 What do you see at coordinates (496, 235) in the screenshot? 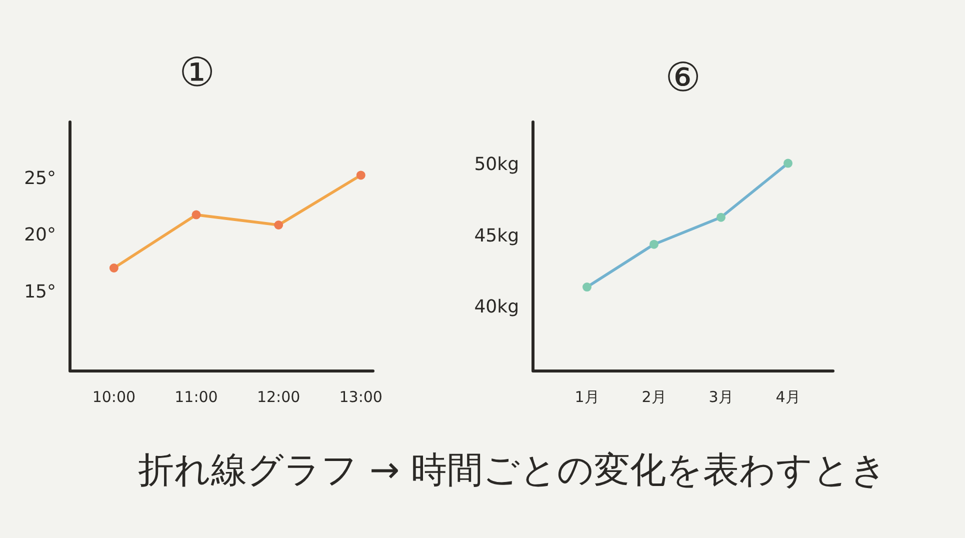
I see `y-tick-label: 45kg` at bounding box center [496, 235].